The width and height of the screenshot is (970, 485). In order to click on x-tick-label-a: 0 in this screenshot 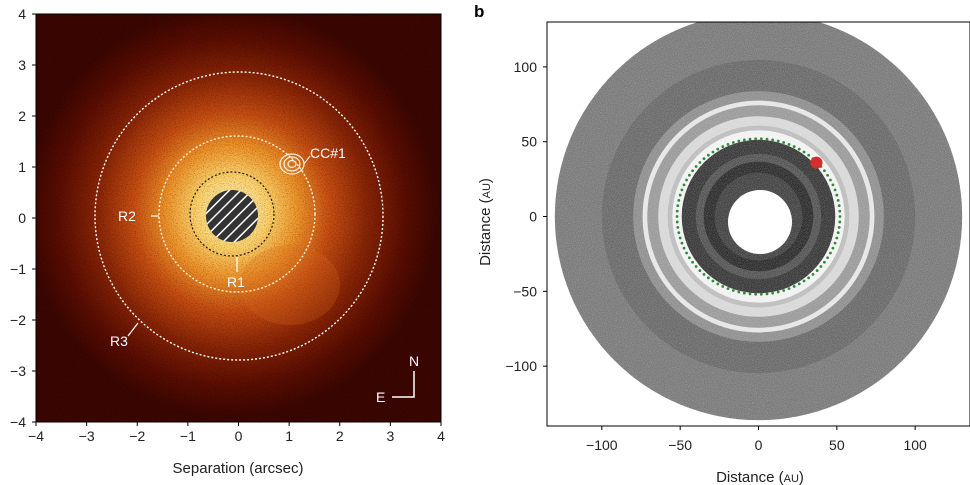, I will do `click(239, 436)`.